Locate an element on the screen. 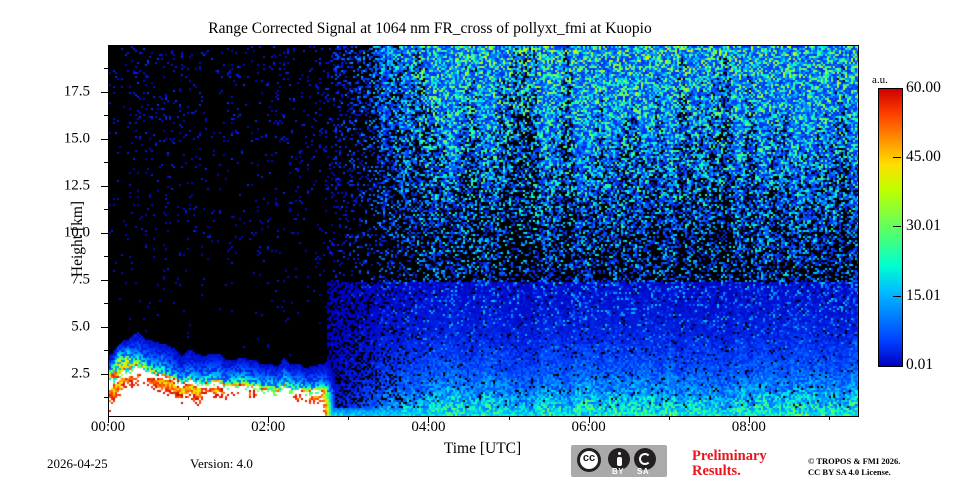 Image resolution: width=960 pixels, height=480 pixels. y-tick-label: 5.0 is located at coordinates (80, 326).